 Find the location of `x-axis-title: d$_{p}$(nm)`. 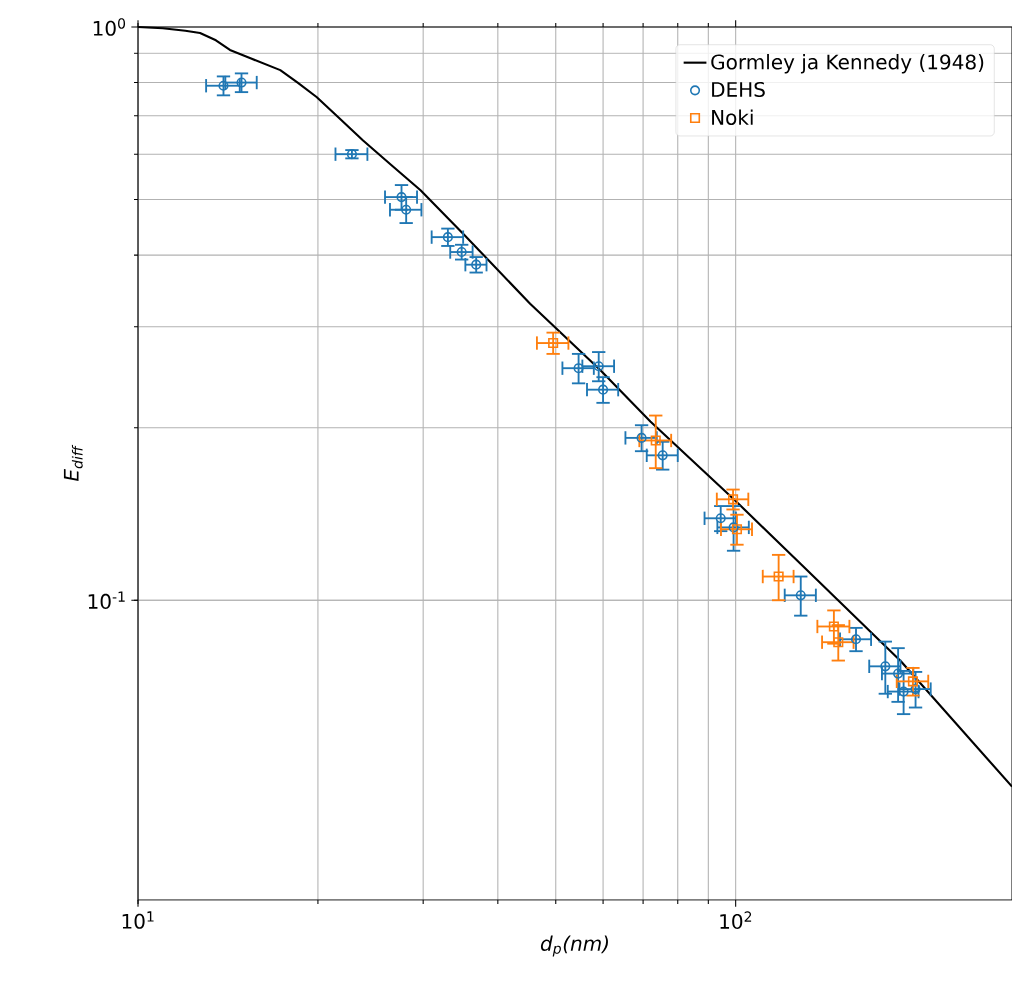

x-axis-title: d$_{p}$(nm) is located at coordinates (574, 946).